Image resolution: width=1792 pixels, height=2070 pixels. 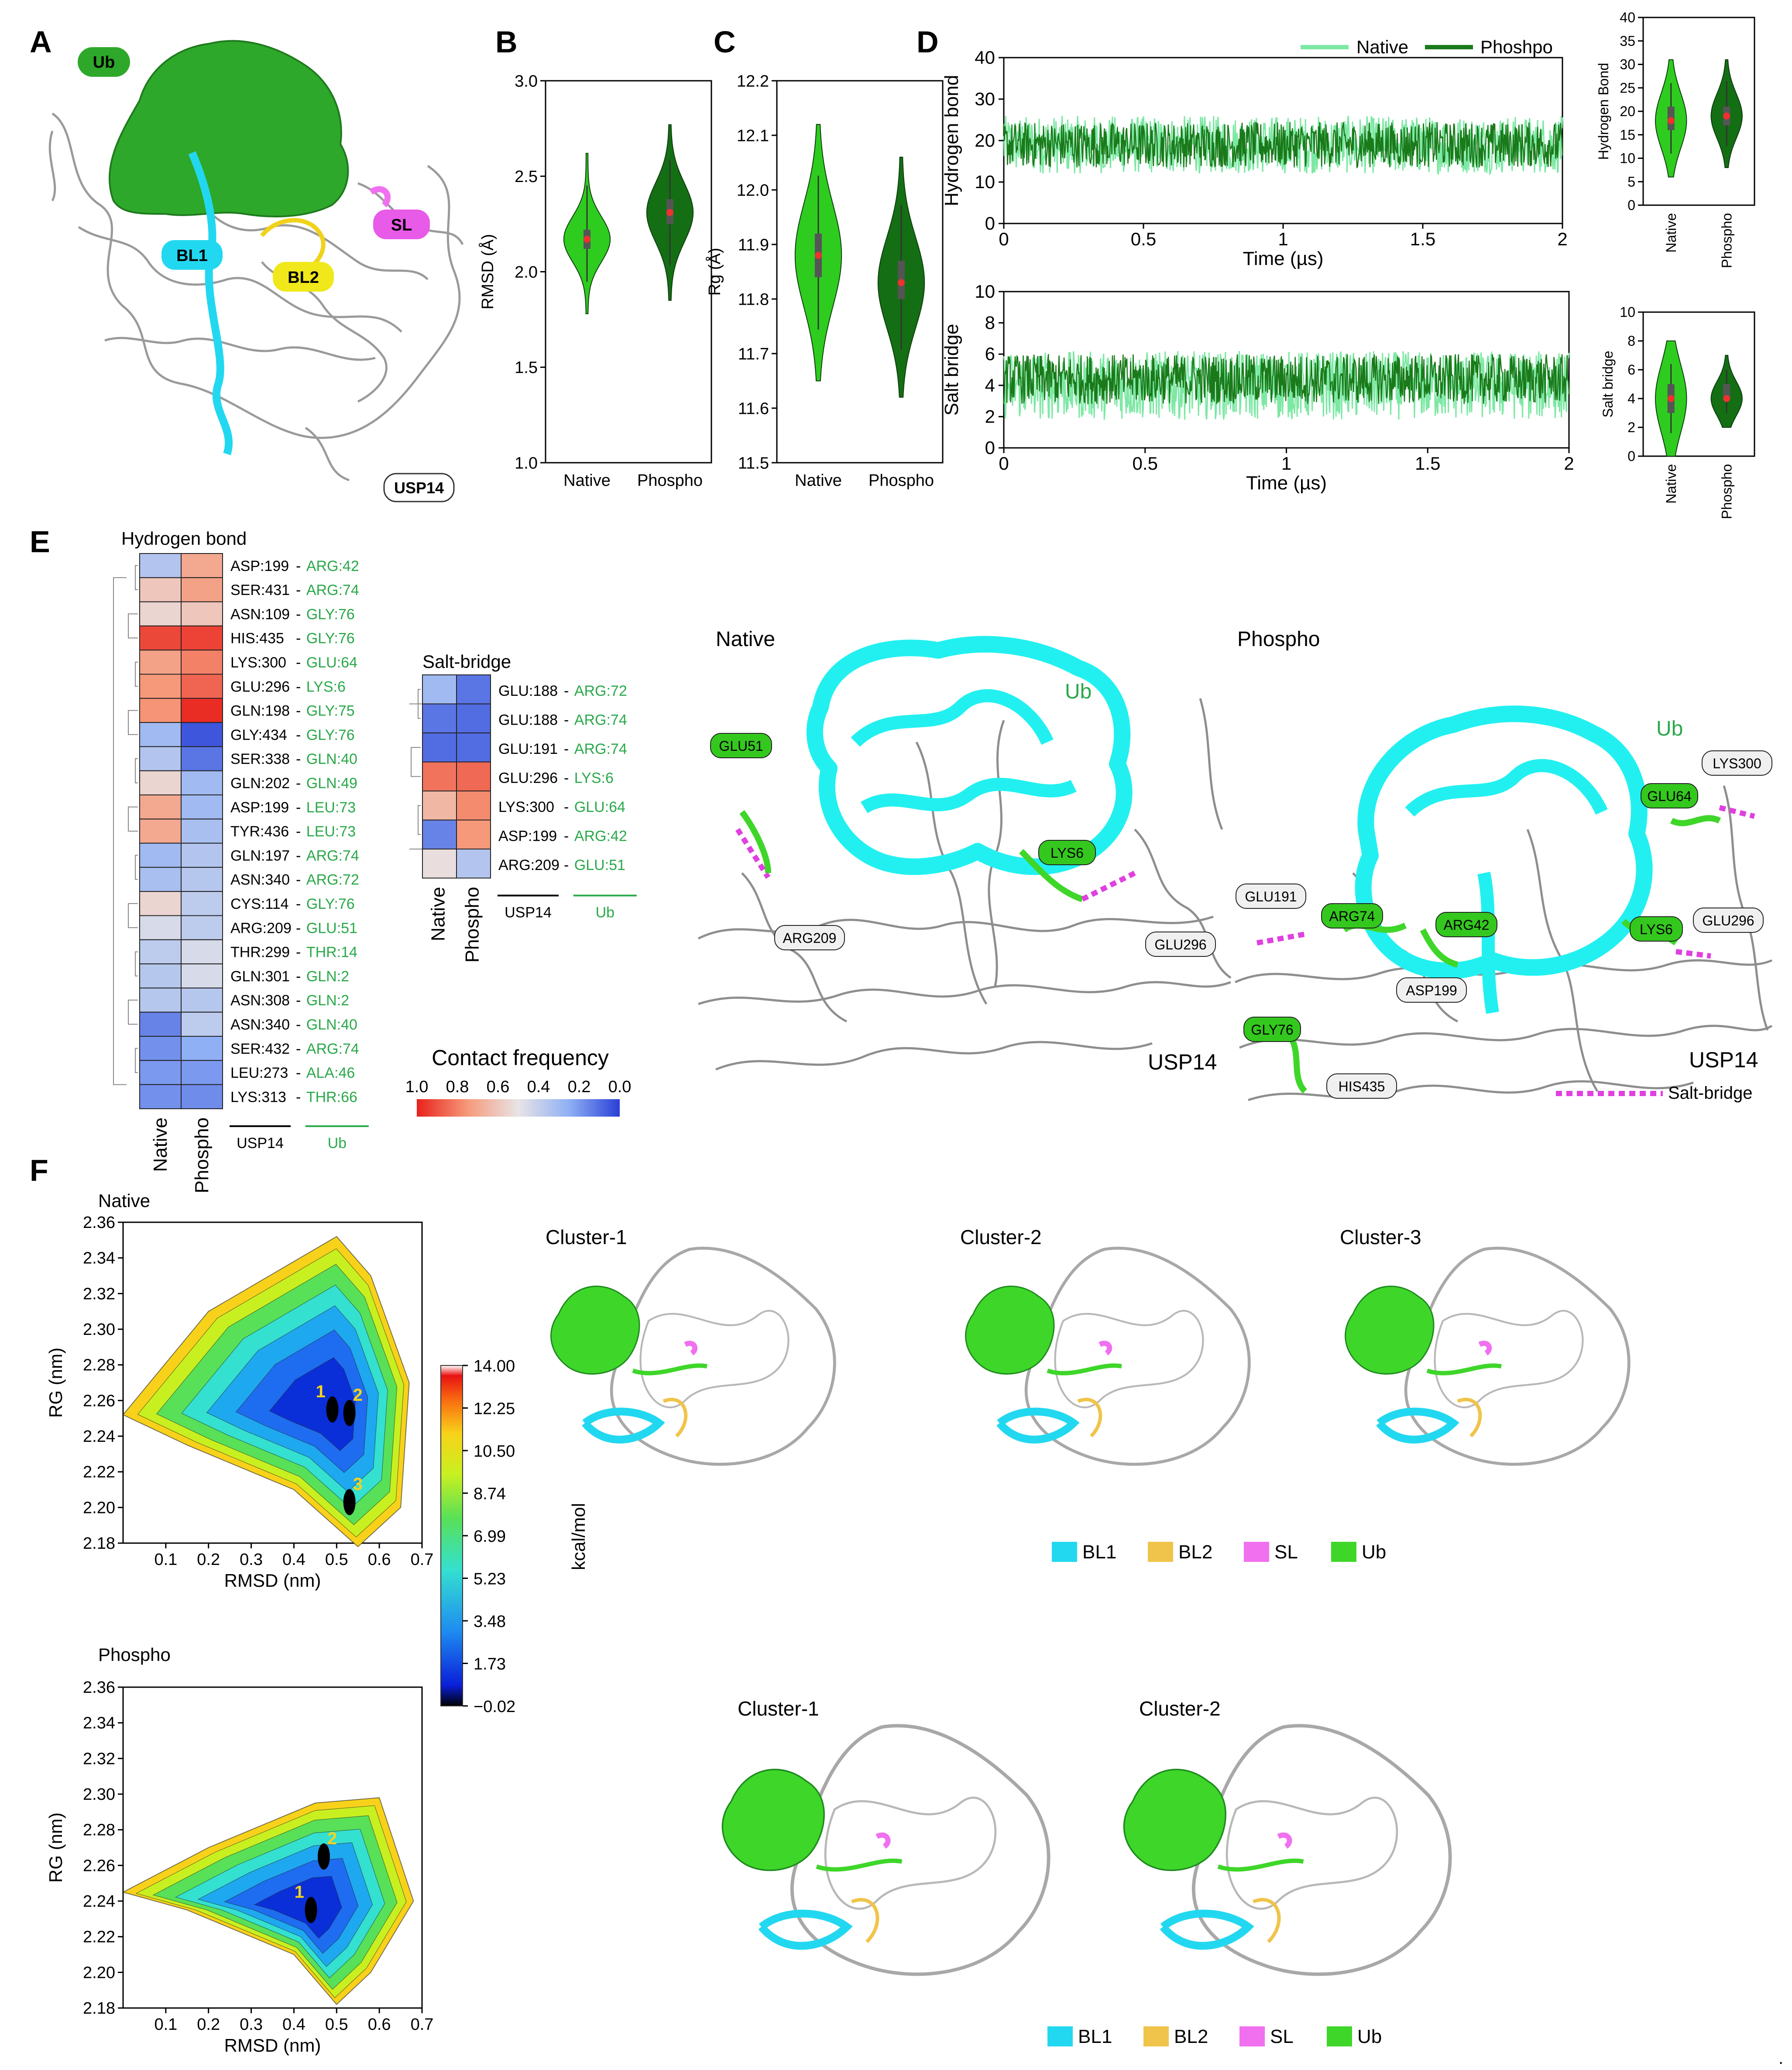 I want to click on series-line-phoshpo, so click(x=1283, y=145).